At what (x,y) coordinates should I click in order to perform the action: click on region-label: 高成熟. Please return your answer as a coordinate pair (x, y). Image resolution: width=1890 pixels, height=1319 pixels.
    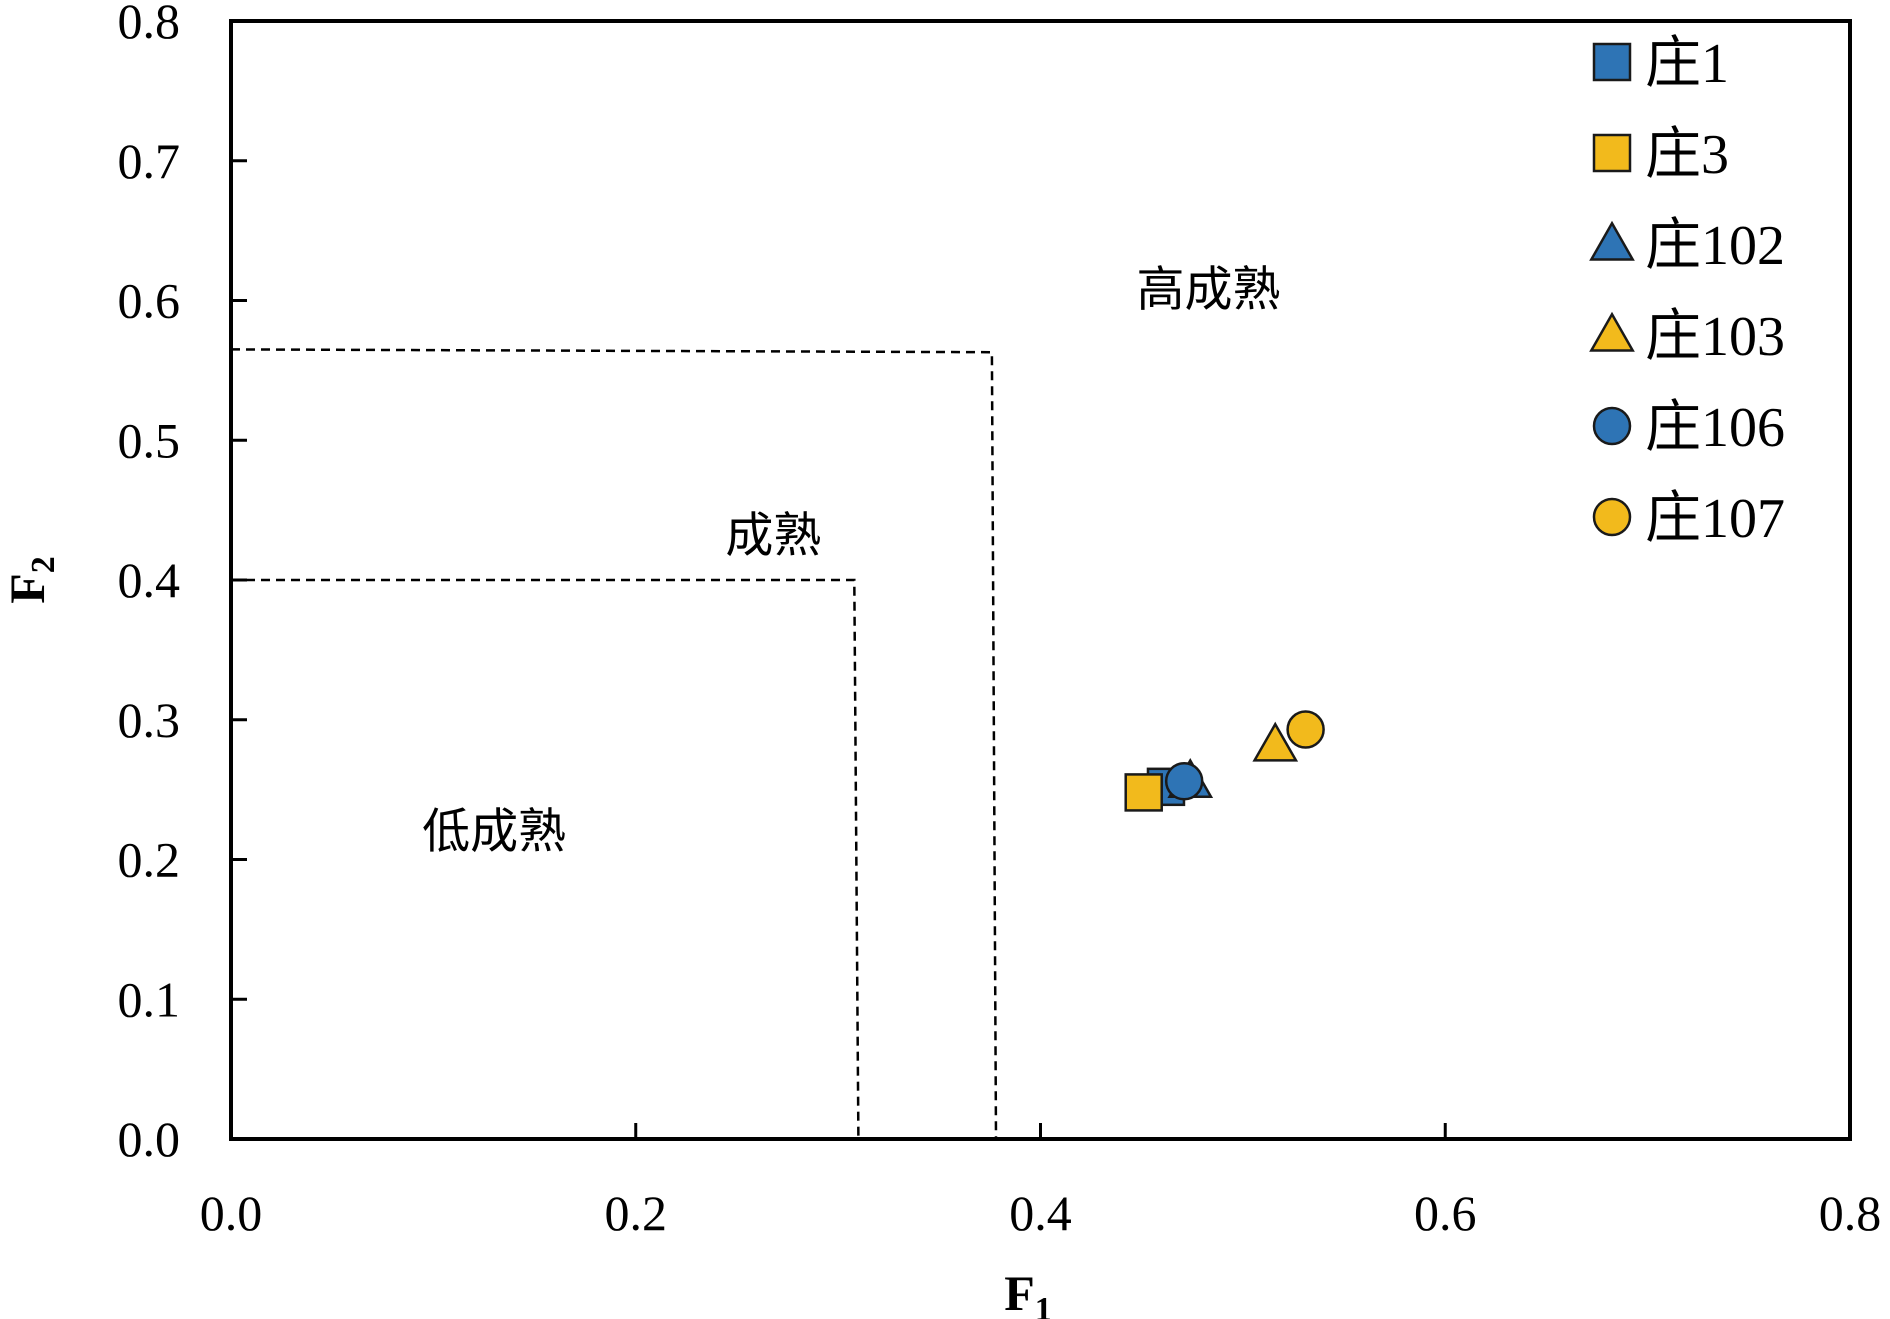
    Looking at the image, I should click on (1208, 289).